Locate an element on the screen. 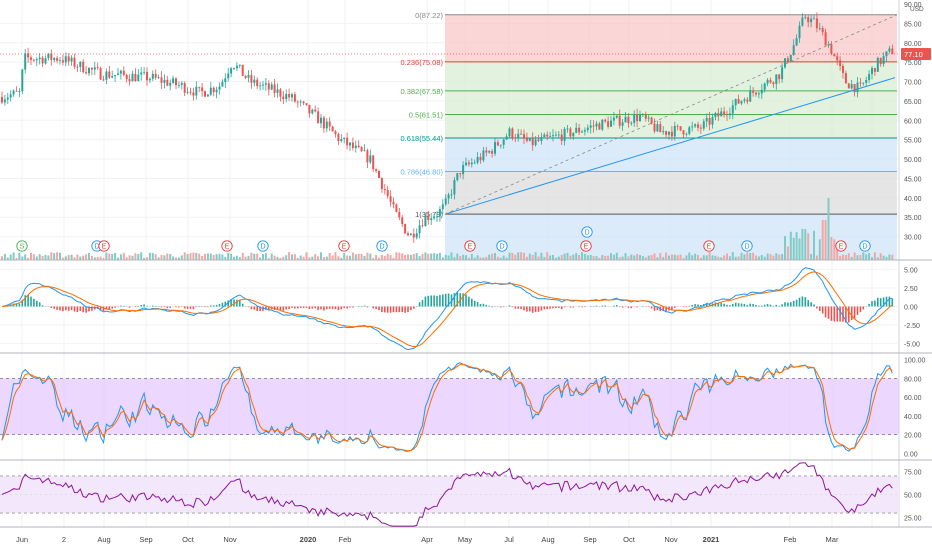  last-price-value: 77.10 is located at coordinates (913, 54).